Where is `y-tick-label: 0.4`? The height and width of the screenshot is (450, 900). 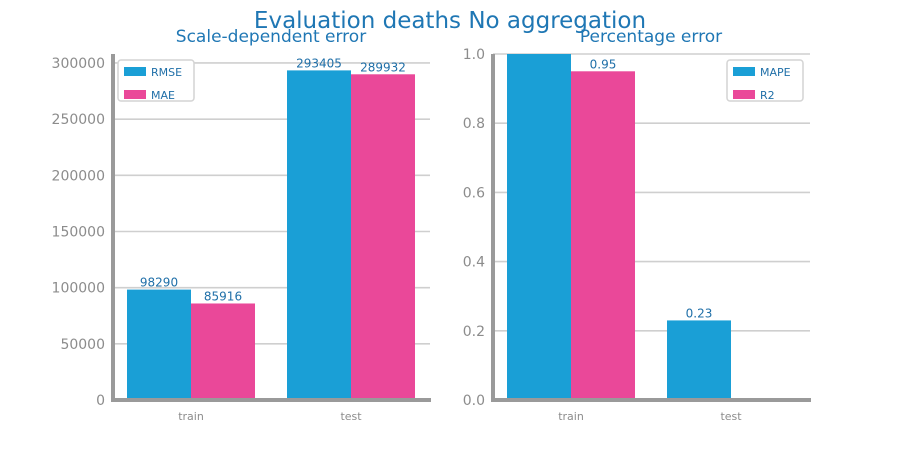 y-tick-label: 0.4 is located at coordinates (474, 263).